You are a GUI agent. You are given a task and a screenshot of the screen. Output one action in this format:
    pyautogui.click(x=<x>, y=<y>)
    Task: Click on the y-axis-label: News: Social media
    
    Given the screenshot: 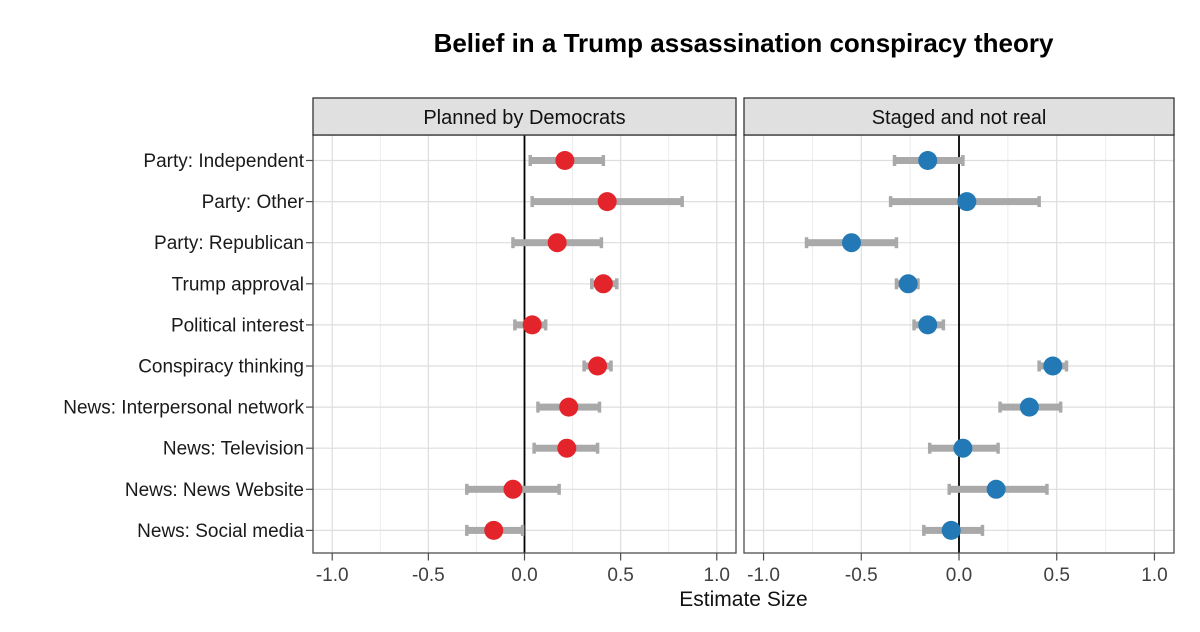 What is the action you would take?
    pyautogui.click(x=220, y=531)
    